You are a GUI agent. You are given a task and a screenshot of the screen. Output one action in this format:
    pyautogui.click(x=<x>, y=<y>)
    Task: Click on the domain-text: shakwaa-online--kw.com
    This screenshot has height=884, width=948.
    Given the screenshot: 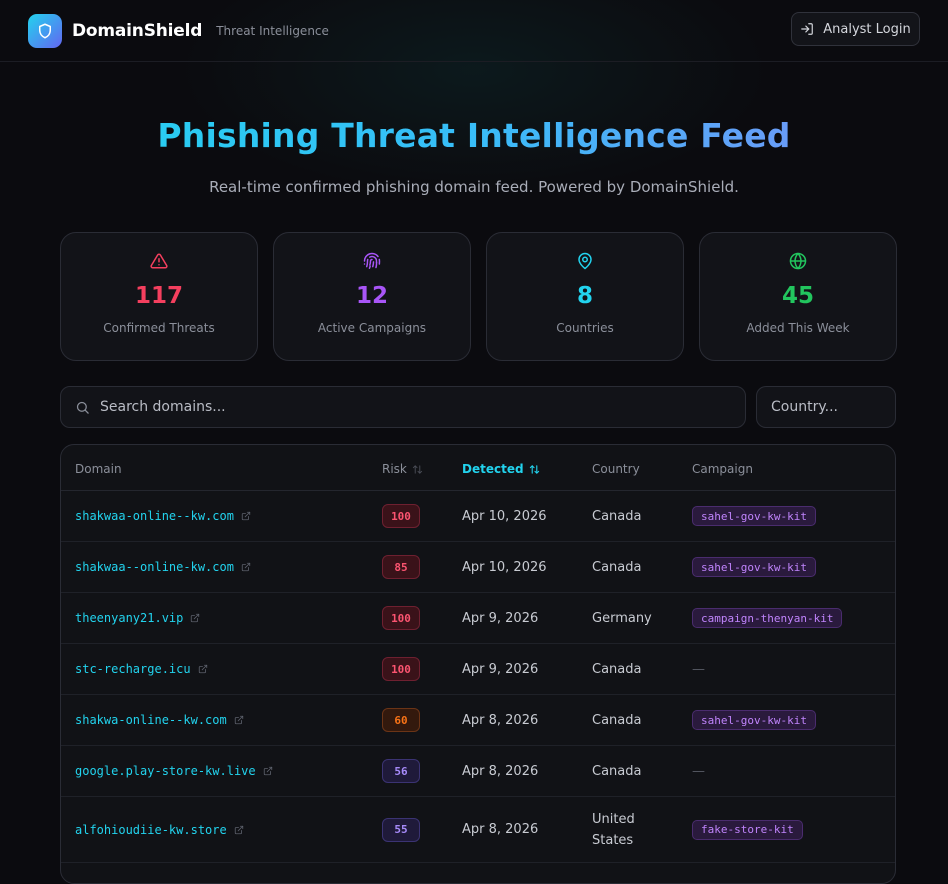 What is the action you would take?
    pyautogui.click(x=154, y=516)
    